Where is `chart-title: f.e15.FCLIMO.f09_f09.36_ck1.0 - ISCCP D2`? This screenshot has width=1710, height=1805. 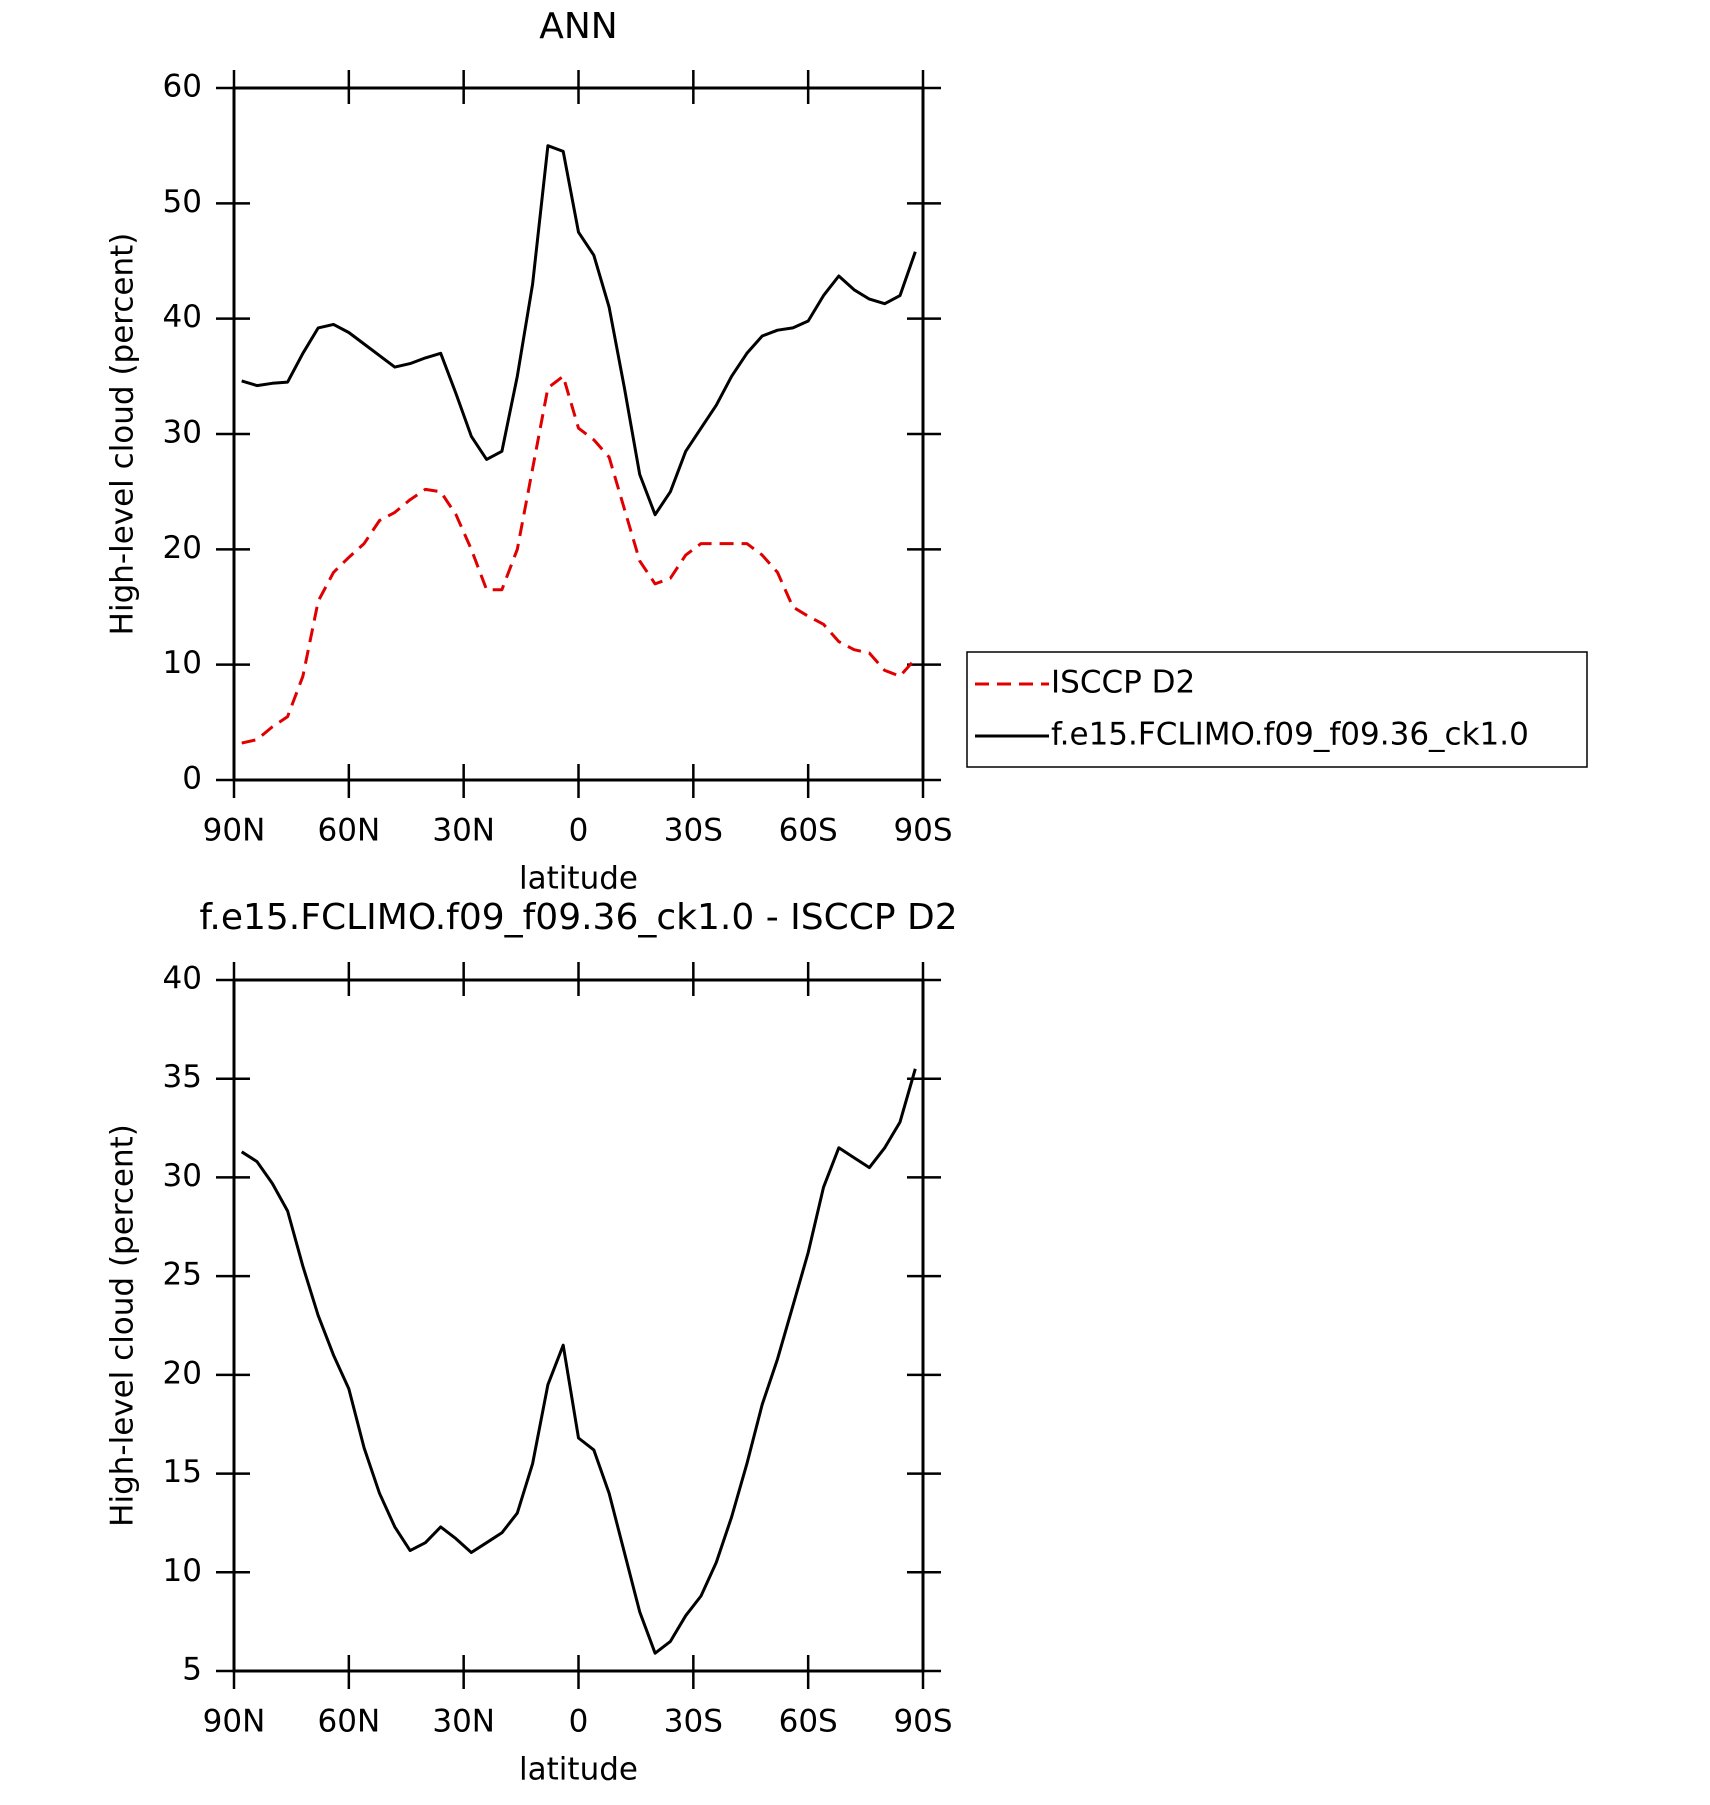 chart-title: f.e15.FCLIMO.f09_f09.36_ck1.0 - ISCCP D2 is located at coordinates (578, 917).